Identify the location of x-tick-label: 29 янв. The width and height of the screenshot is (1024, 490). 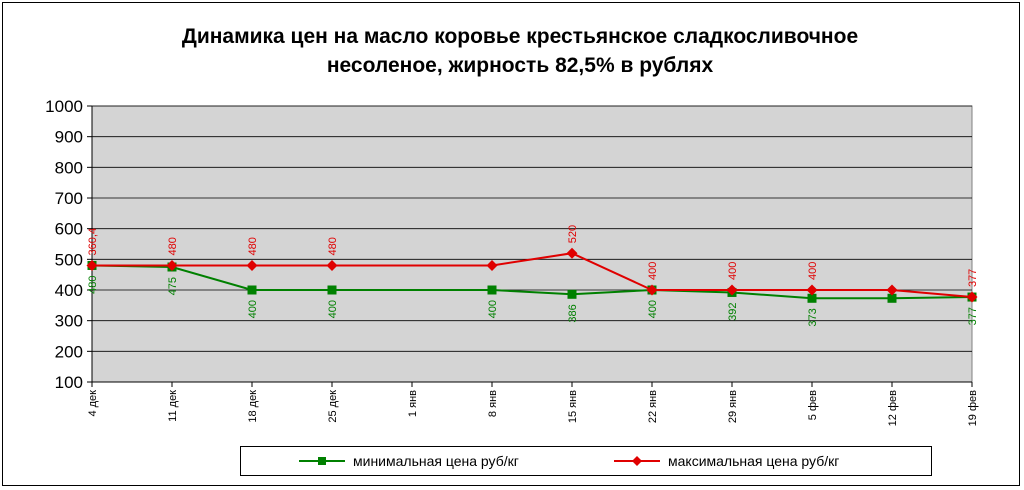
(733, 406).